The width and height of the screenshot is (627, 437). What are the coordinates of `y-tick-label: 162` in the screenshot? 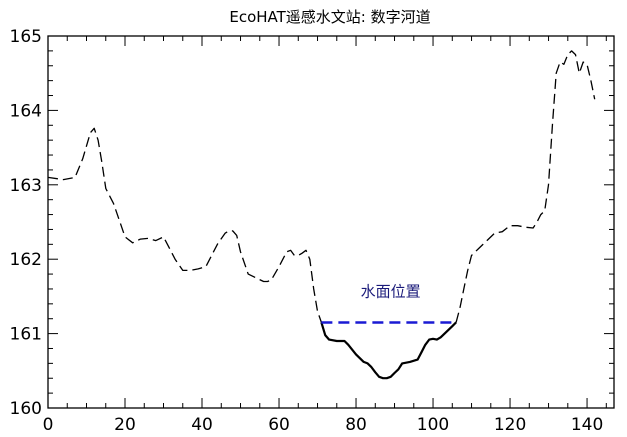 It's located at (26, 260).